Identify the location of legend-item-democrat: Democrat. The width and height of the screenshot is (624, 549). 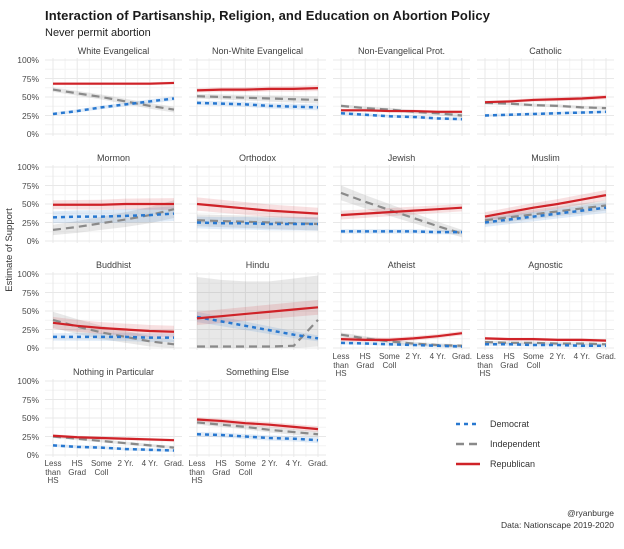
(497, 424).